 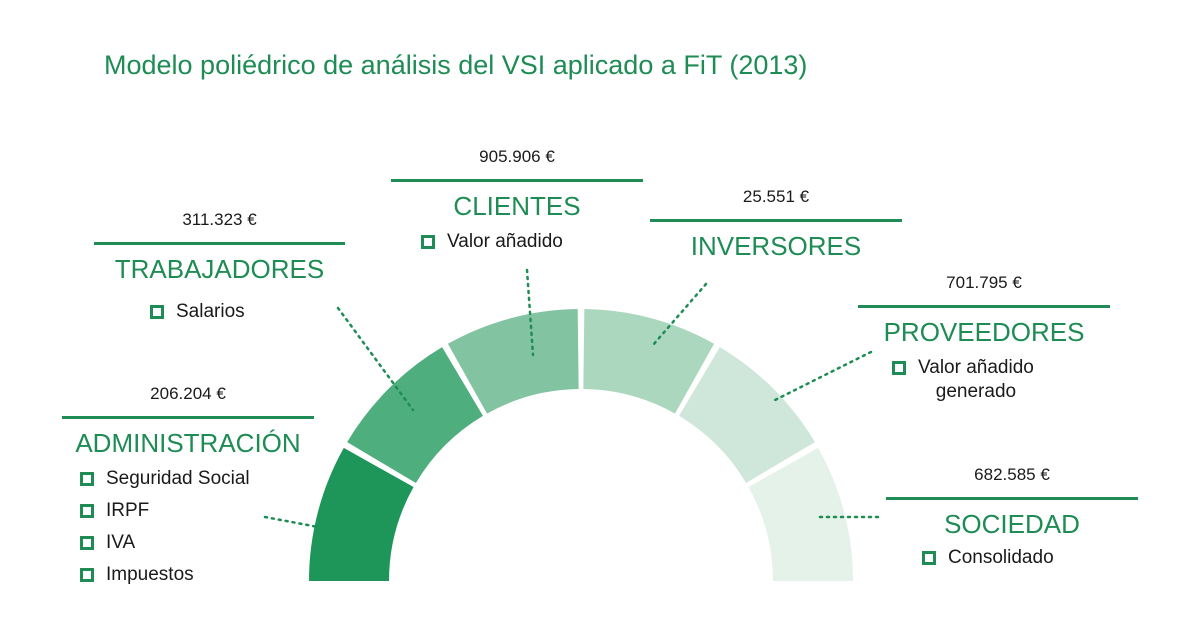 What do you see at coordinates (517, 206) in the screenshot?
I see `label-clientes: CLIENTES` at bounding box center [517, 206].